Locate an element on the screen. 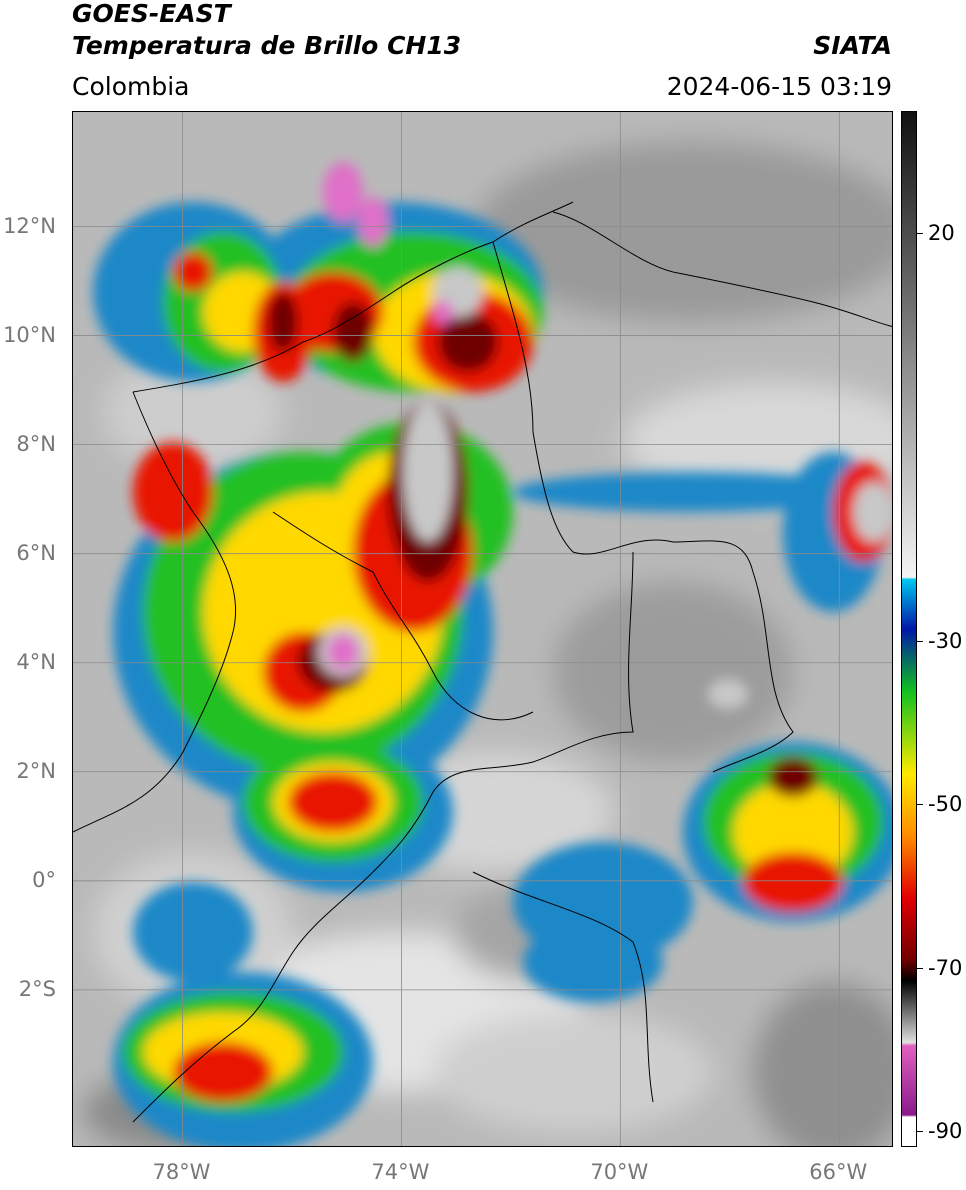 The width and height of the screenshot is (966, 1190). title-line1: GOES-EAST is located at coordinates (151, 14).